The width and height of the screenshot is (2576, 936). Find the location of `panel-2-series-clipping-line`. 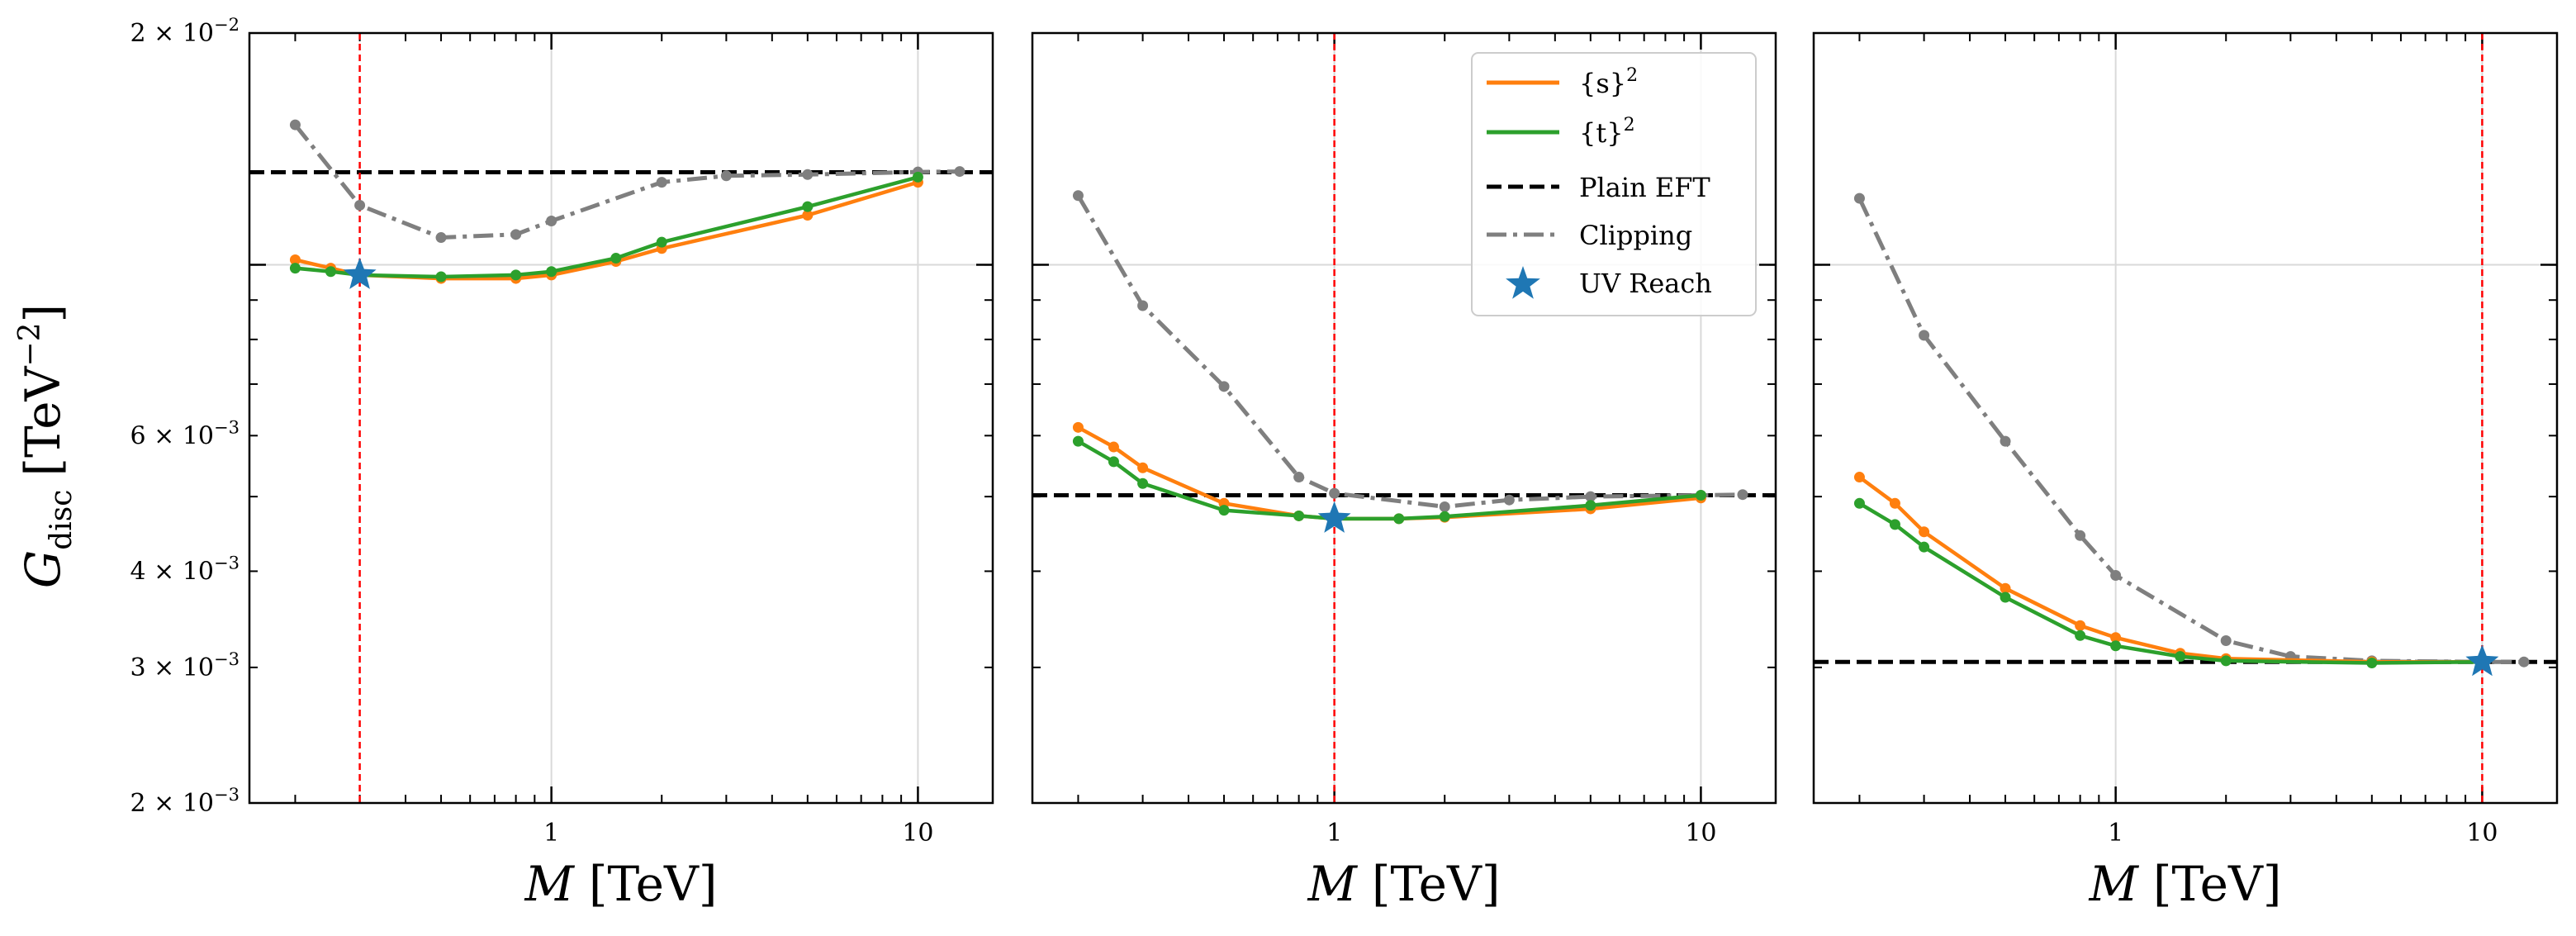

panel-2-series-clipping-line is located at coordinates (1409, 351).